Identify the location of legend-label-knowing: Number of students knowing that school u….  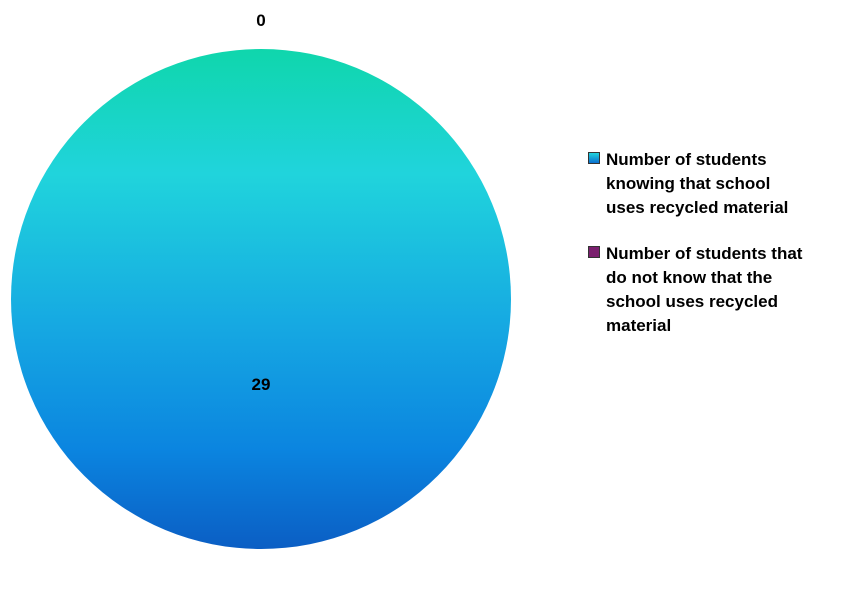
(697, 183).